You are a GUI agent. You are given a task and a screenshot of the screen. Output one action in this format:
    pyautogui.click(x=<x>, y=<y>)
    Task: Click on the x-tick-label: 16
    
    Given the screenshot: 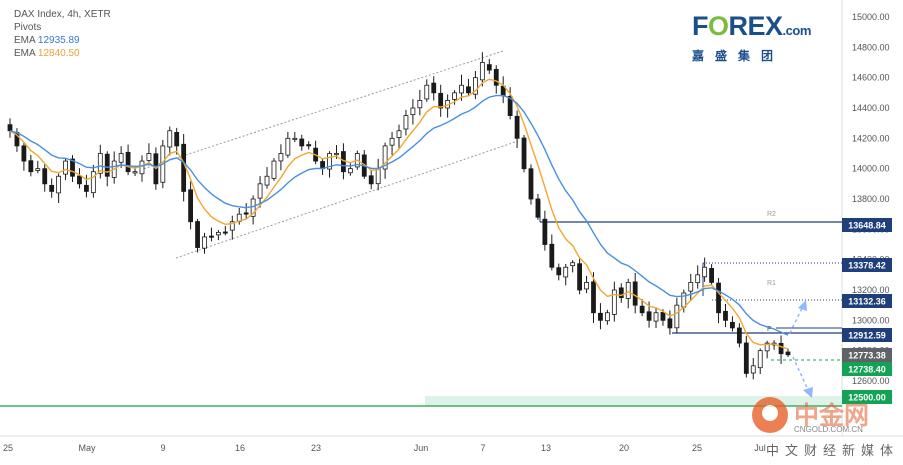 What is the action you would take?
    pyautogui.click(x=240, y=448)
    